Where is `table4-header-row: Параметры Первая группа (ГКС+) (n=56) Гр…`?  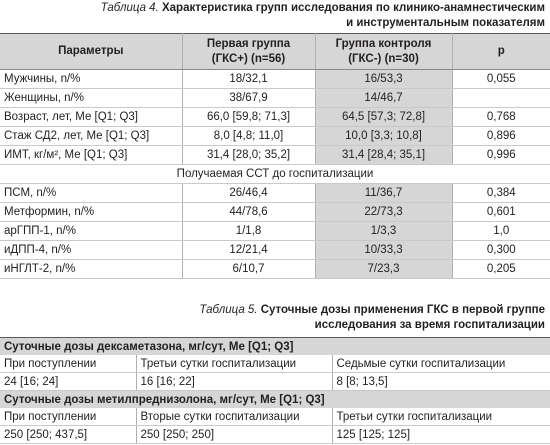
table4-header-row: Параметры Первая группа (ГКС+) (n=56) Гр… is located at coordinates (275, 51).